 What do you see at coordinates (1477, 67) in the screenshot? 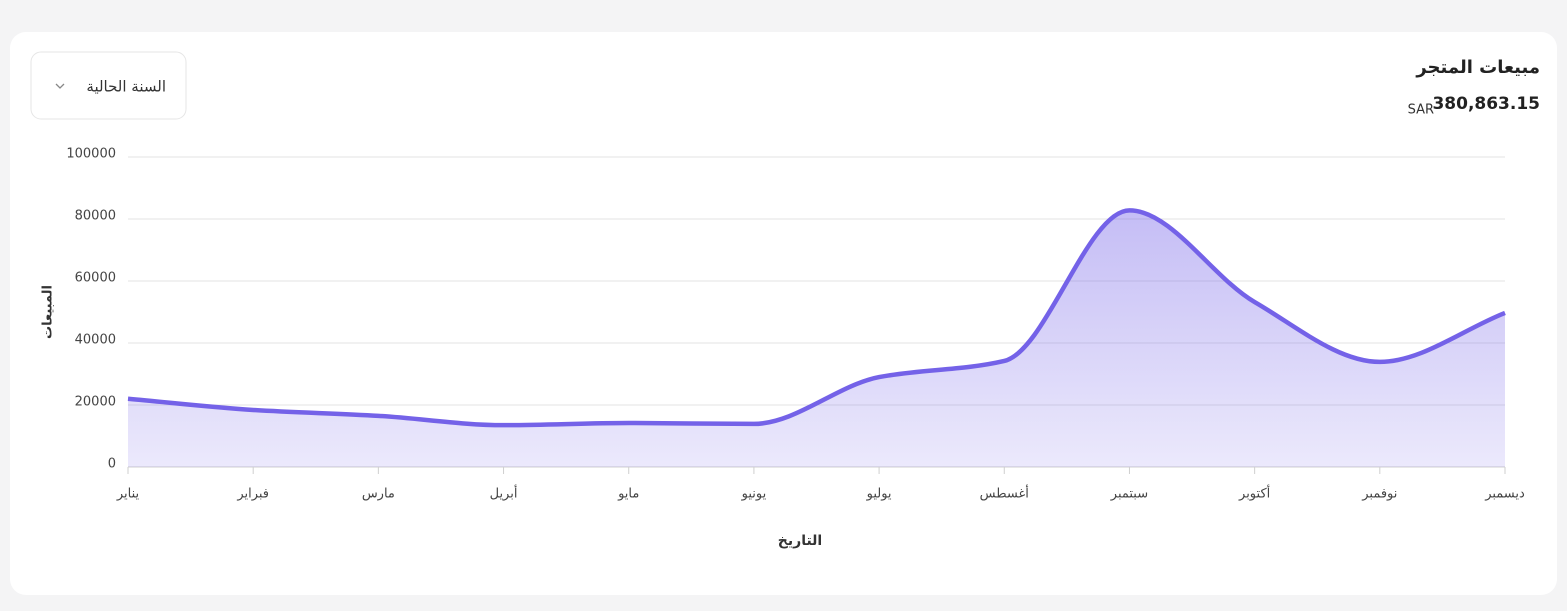
I see `title: مبيعات المتجر` at bounding box center [1477, 67].